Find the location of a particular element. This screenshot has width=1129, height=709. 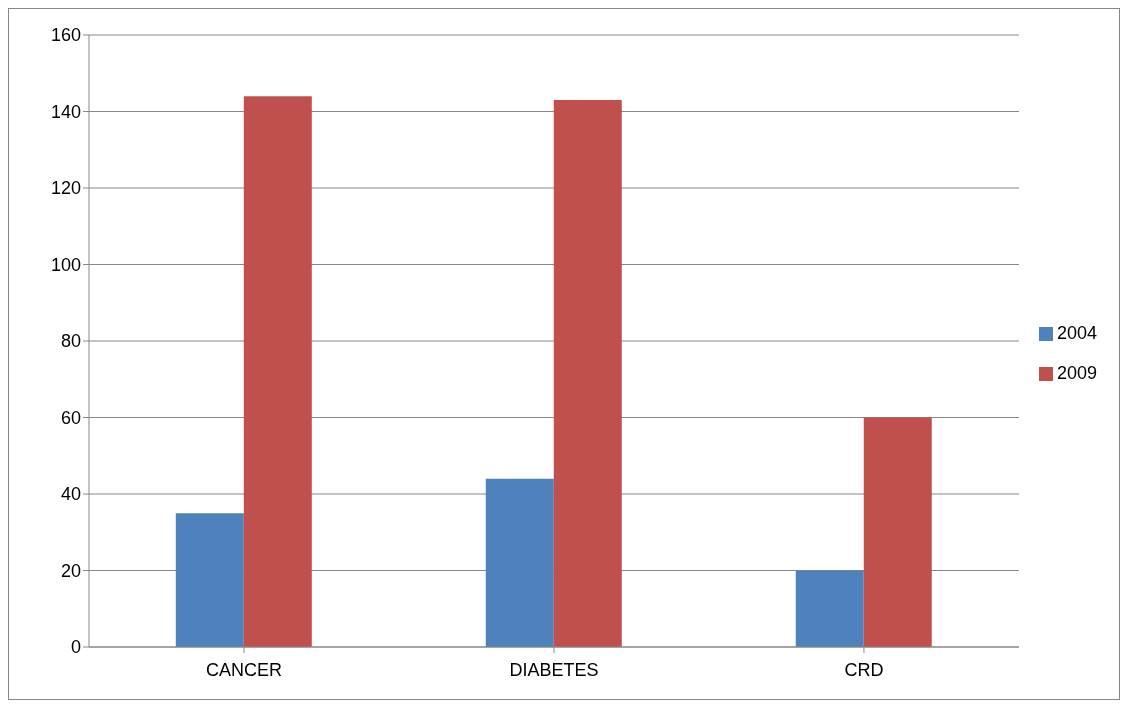

legend-label: 2004 is located at coordinates (1076, 333).